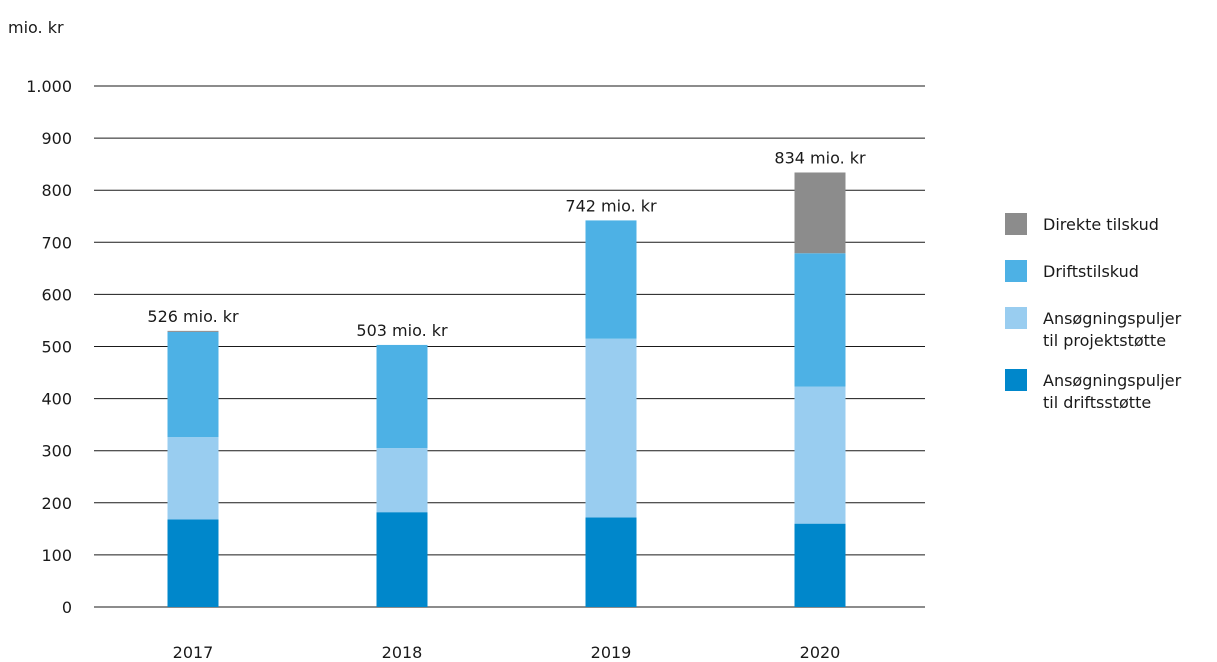 The height and width of the screenshot is (662, 1217). What do you see at coordinates (56, 242) in the screenshot?
I see `y-tick-label: 700` at bounding box center [56, 242].